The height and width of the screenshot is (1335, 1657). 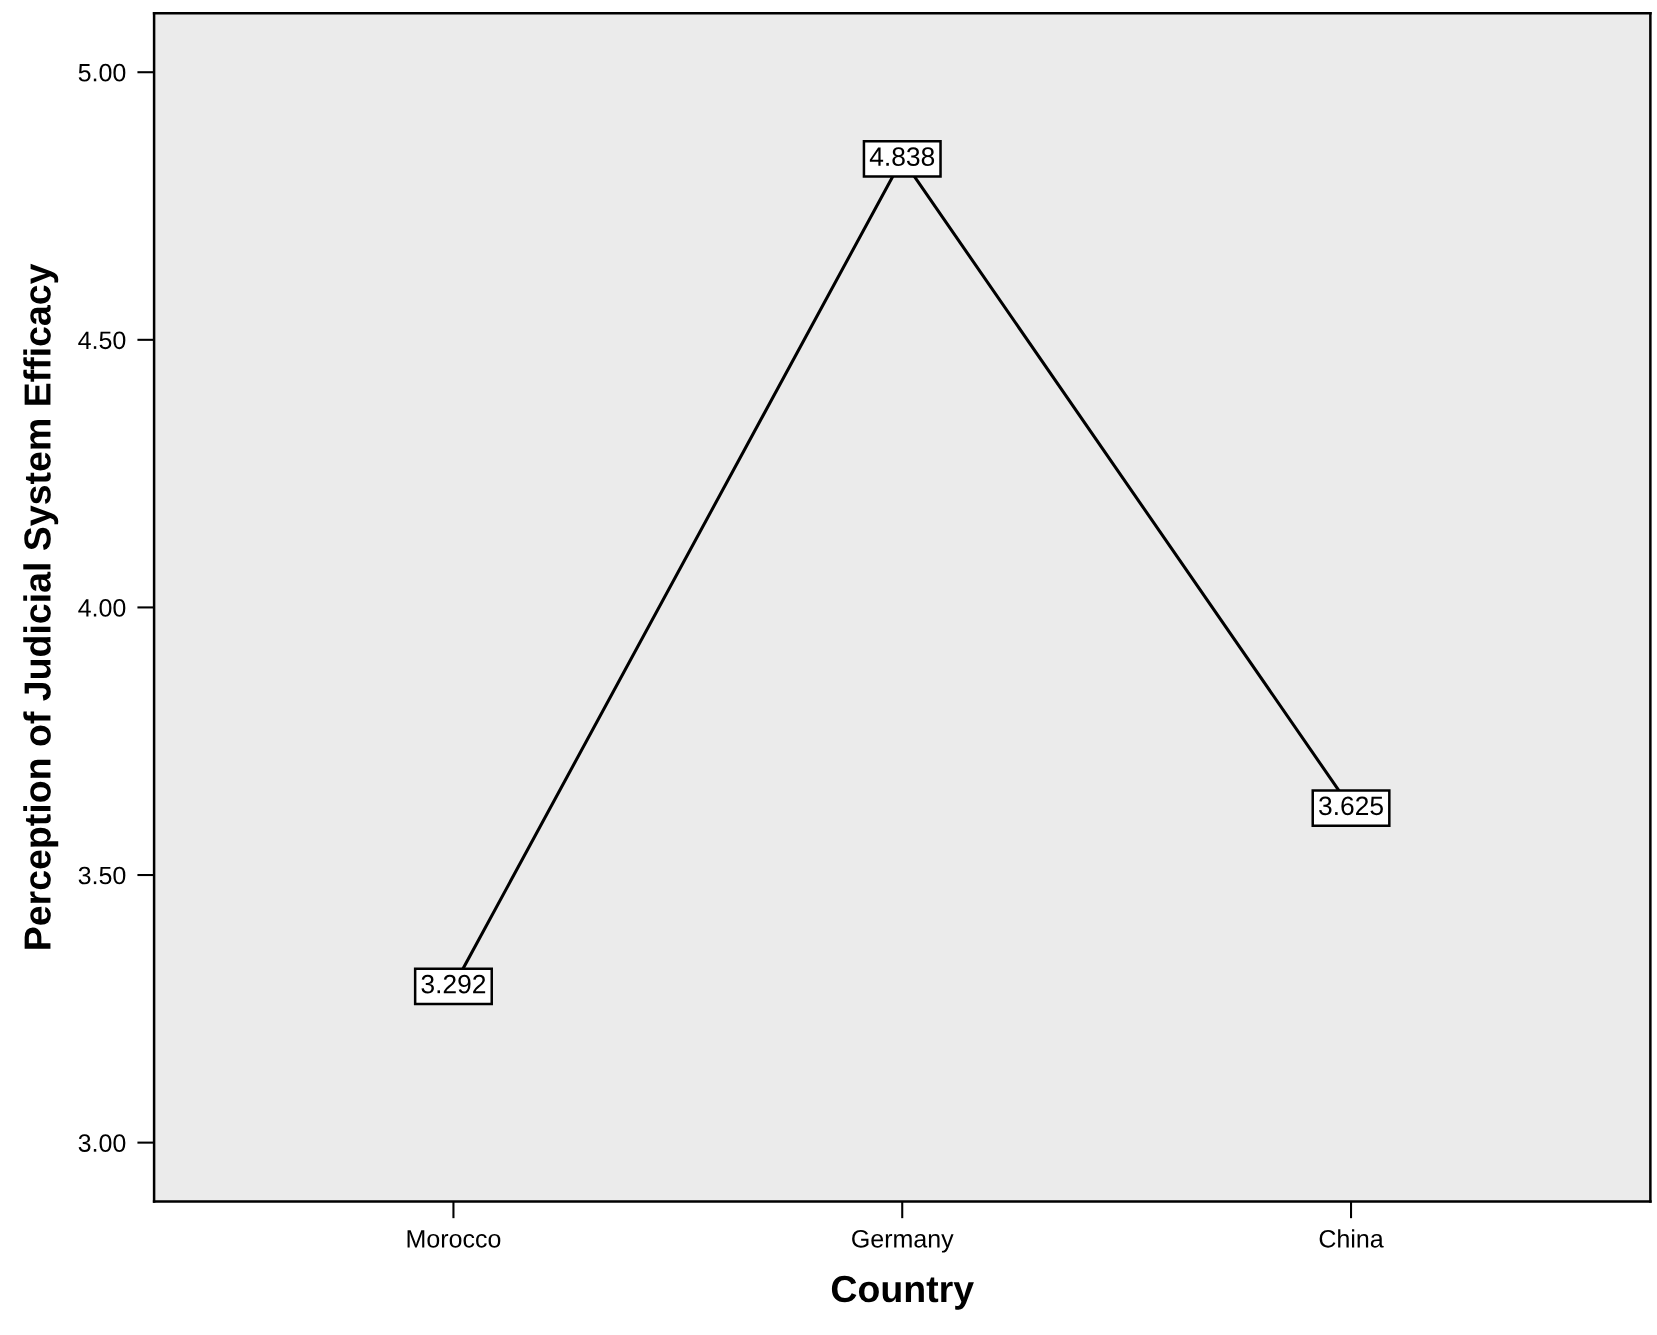 What do you see at coordinates (454, 1239) in the screenshot?
I see `x-tick-label: Morocco` at bounding box center [454, 1239].